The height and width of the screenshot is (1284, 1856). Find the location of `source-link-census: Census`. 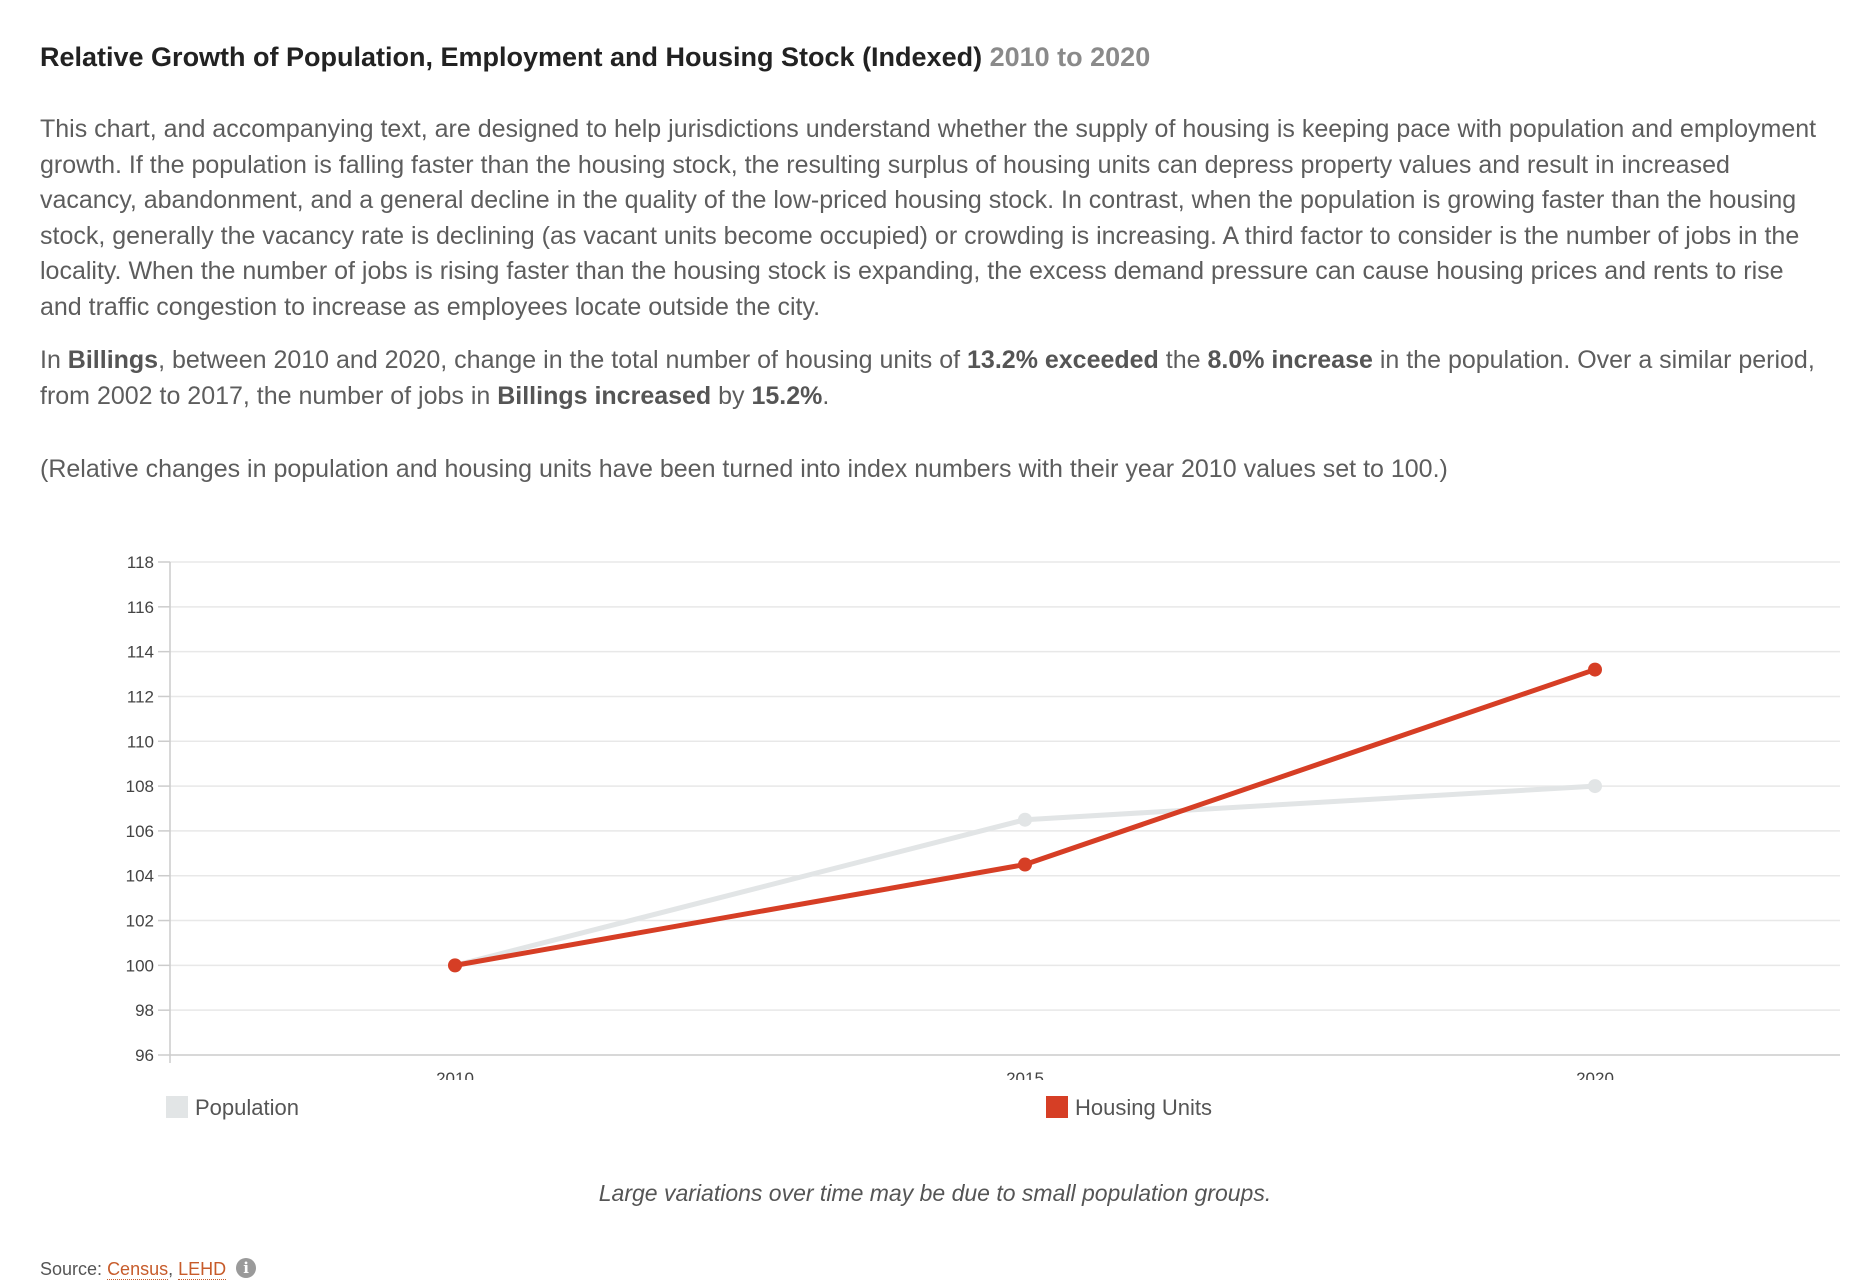

source-link-census: Census is located at coordinates (138, 1269).